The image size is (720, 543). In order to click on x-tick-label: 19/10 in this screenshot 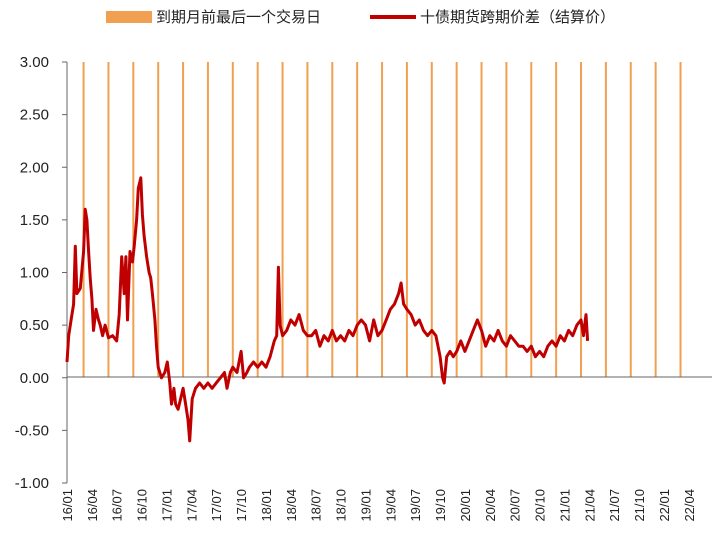, I will do `click(440, 505)`.